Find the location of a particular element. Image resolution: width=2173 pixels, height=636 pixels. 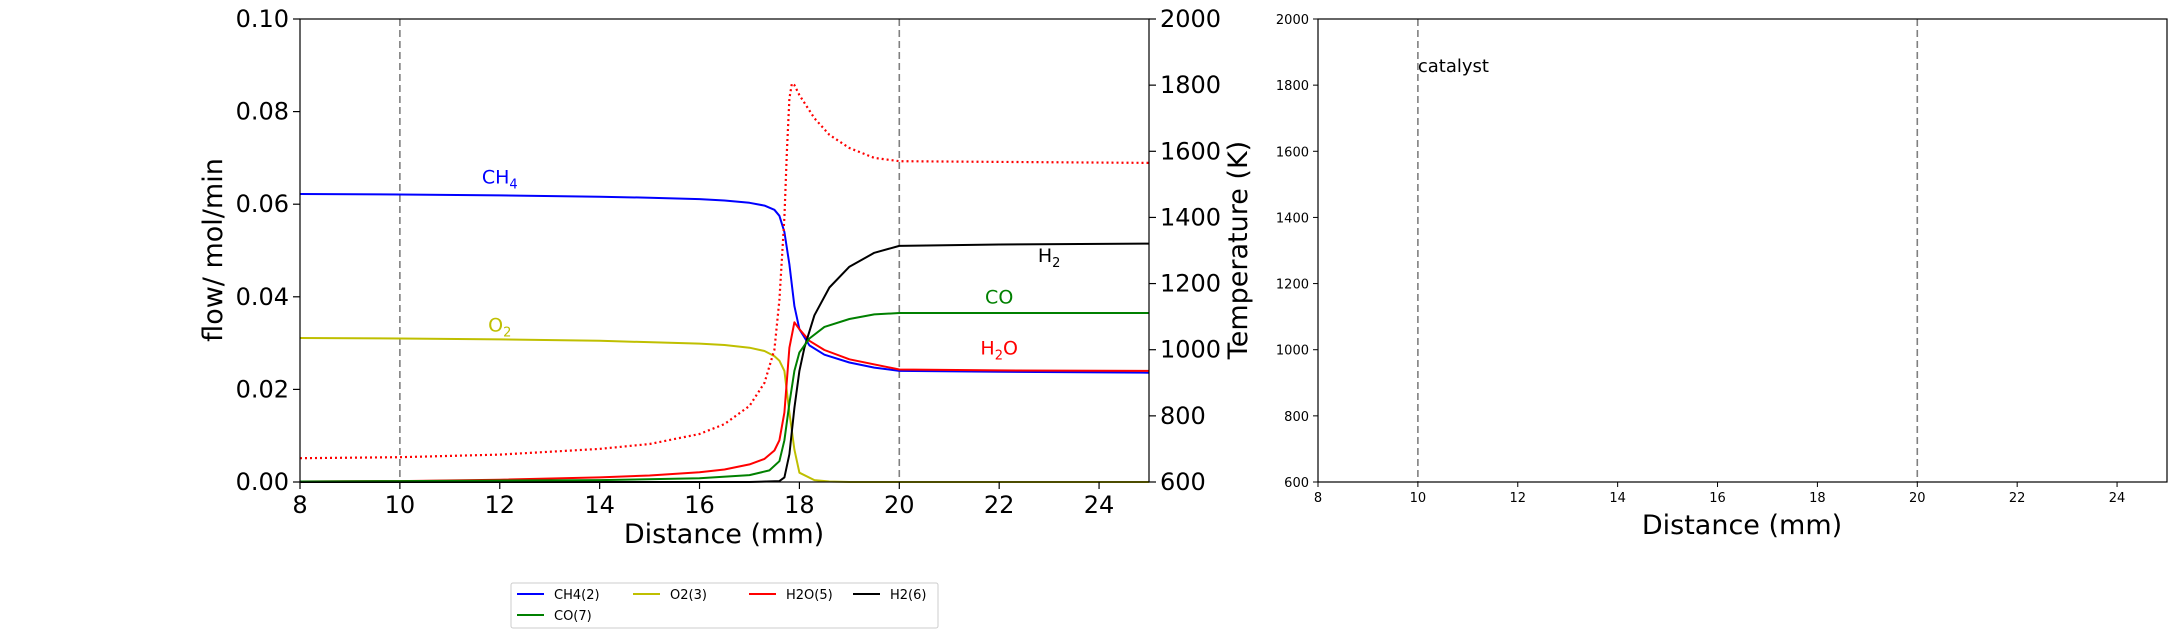

left-chart-y-axis-title-right: Temperature (K) is located at coordinates (1238, 250).